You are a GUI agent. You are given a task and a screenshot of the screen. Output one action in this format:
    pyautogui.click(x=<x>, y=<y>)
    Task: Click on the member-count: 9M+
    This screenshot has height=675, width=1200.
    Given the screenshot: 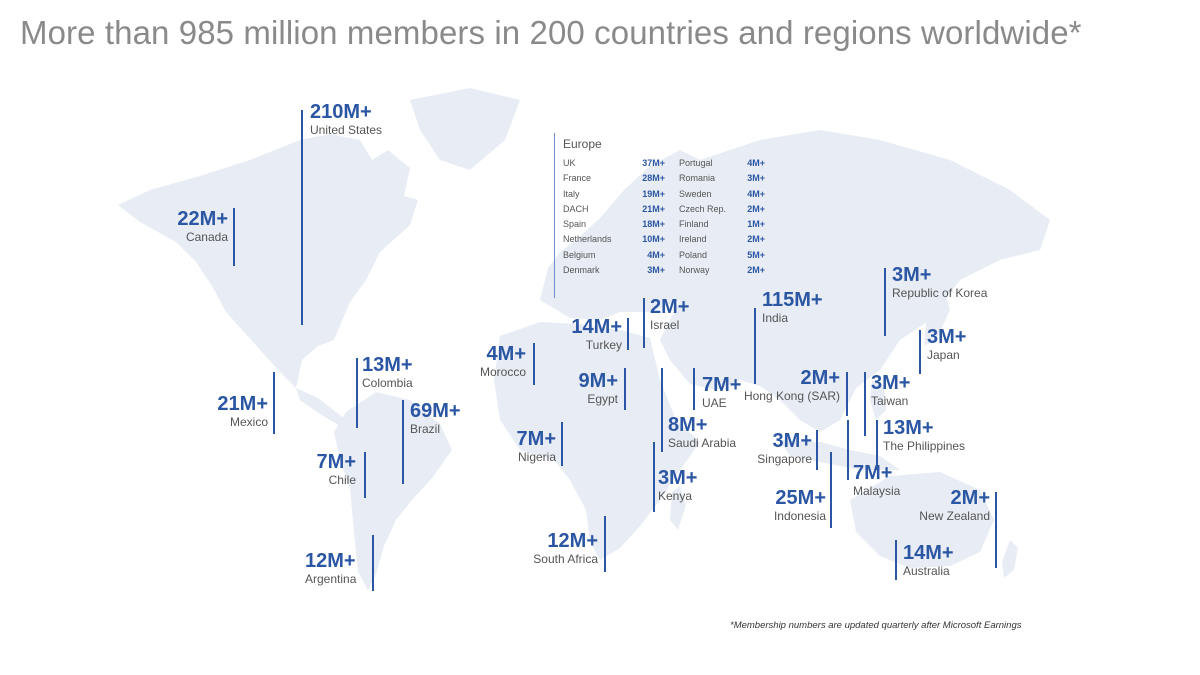 What is the action you would take?
    pyautogui.click(x=598, y=381)
    